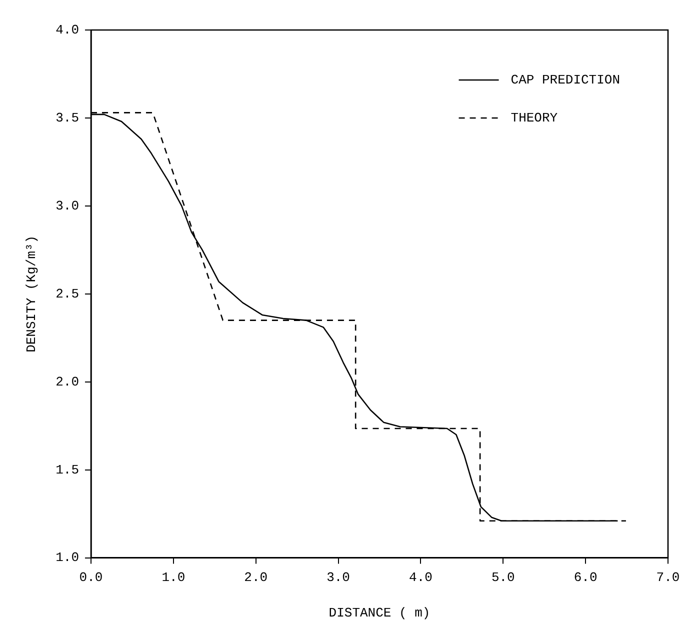 Image resolution: width=693 pixels, height=636 pixels. What do you see at coordinates (68, 470) in the screenshot?
I see `y-tick-label: 1.5` at bounding box center [68, 470].